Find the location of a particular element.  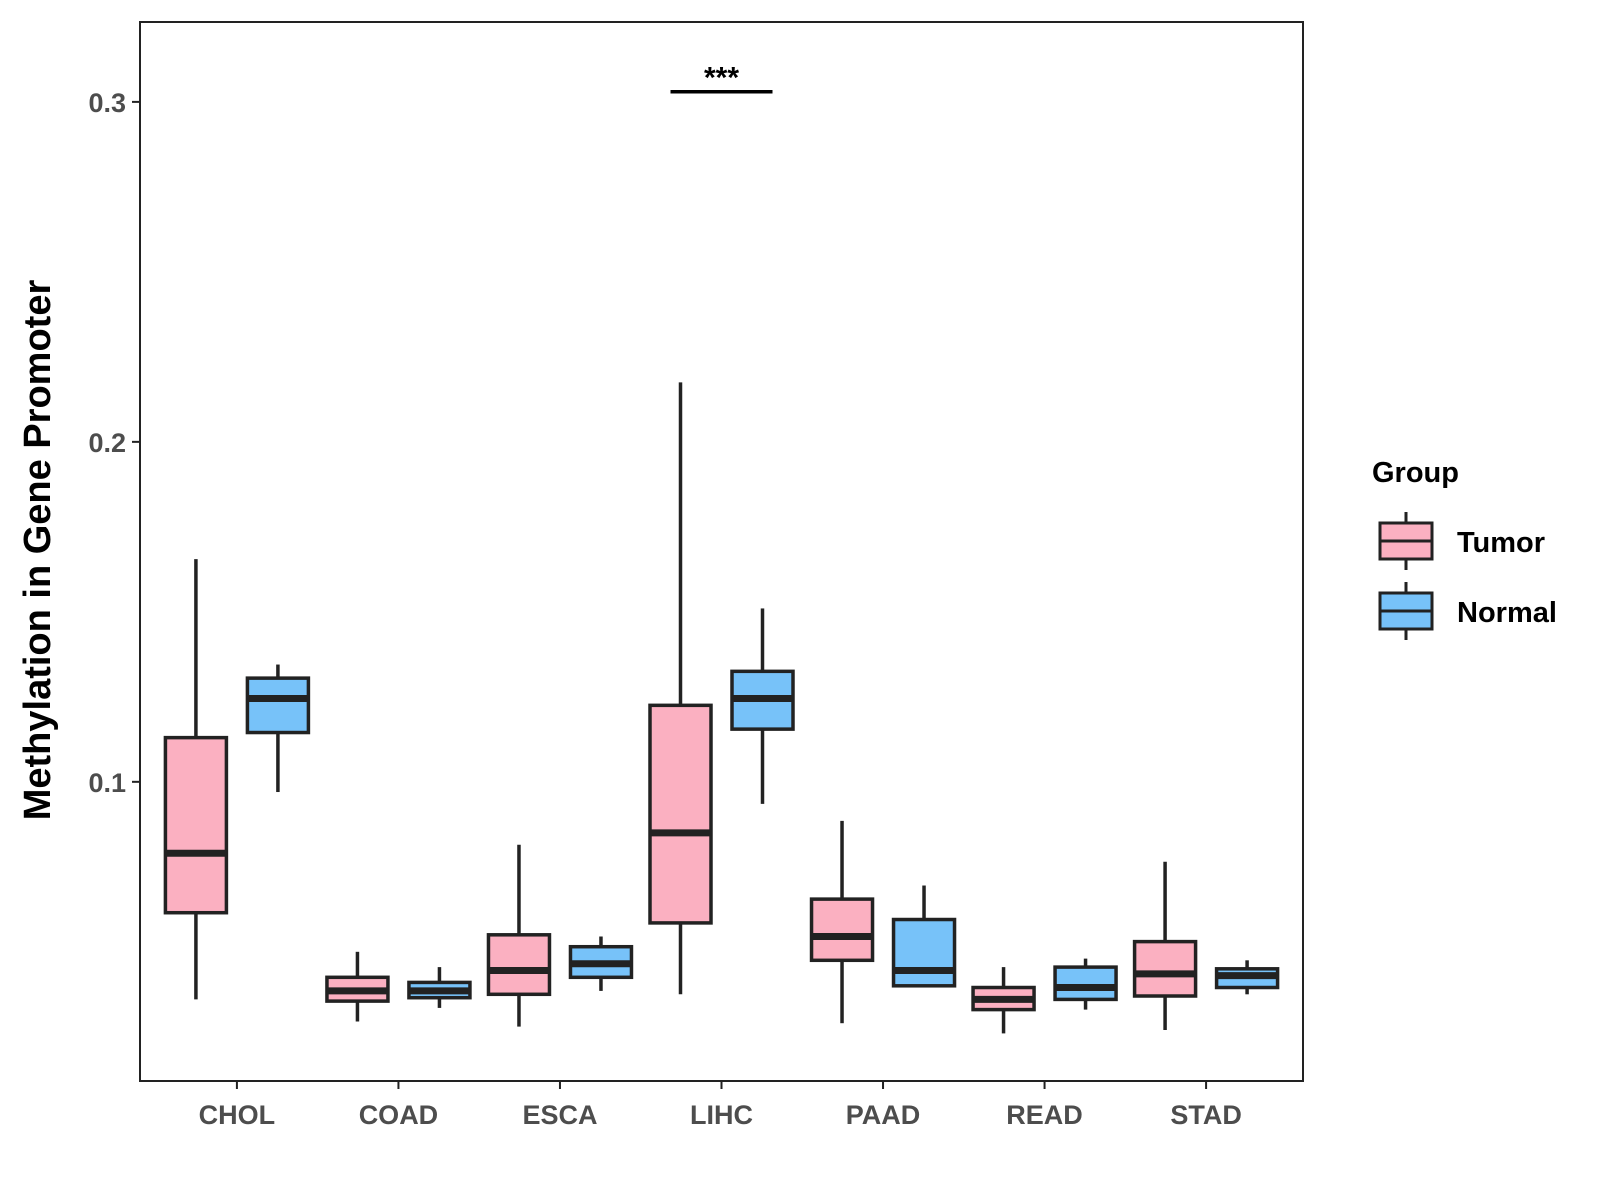

x-tick-label: READ is located at coordinates (1044, 1115).